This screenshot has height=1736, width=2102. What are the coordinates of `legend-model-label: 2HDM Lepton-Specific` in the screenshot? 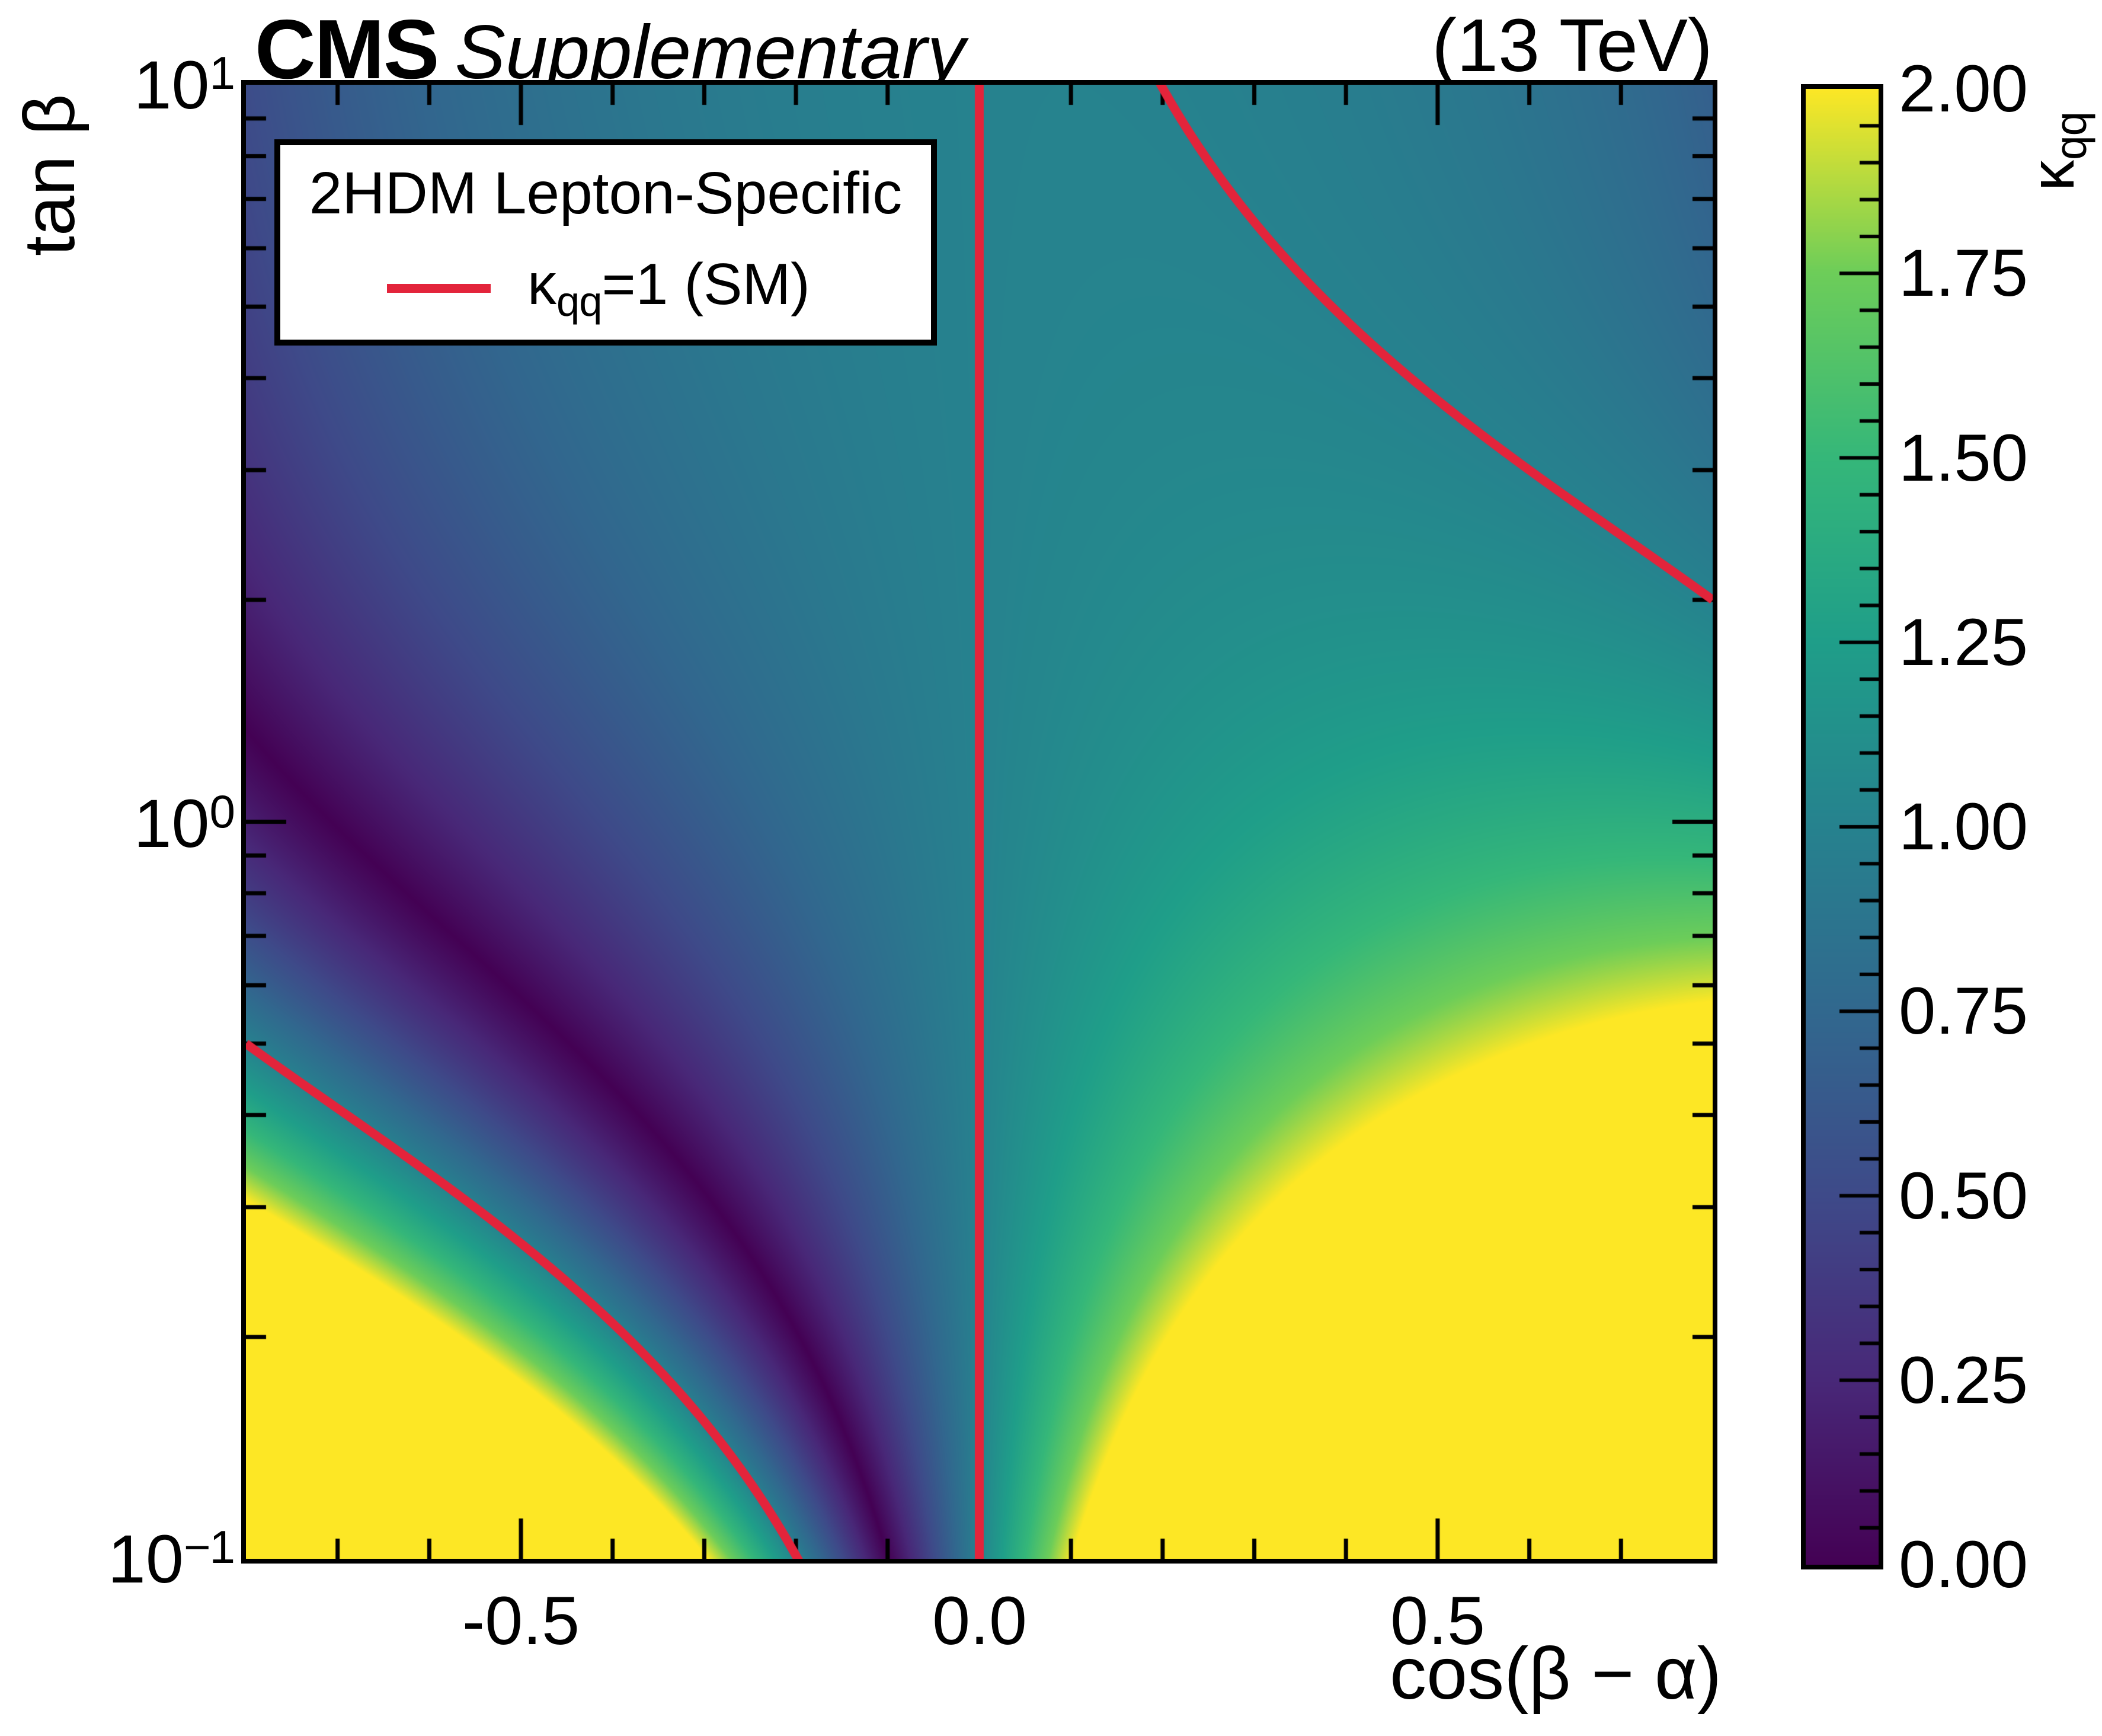 It's located at (606, 193).